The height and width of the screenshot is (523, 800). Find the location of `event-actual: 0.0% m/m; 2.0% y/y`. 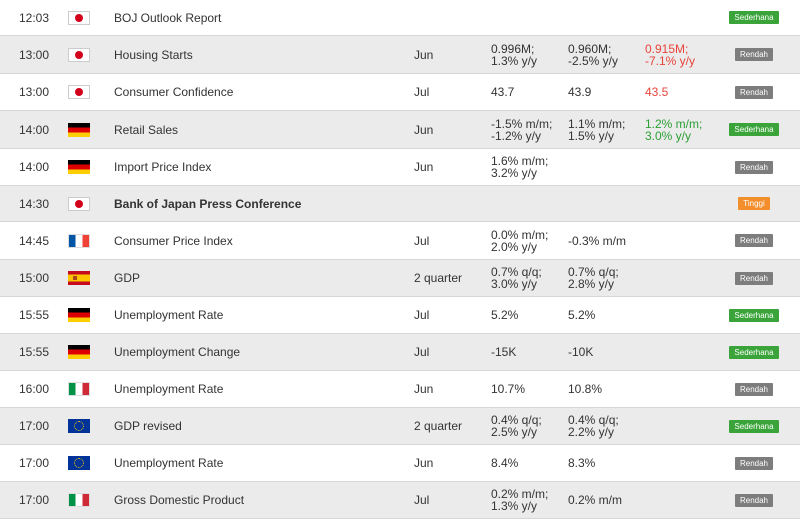

event-actual: 0.0% m/m; 2.0% y/y is located at coordinates (527, 240).